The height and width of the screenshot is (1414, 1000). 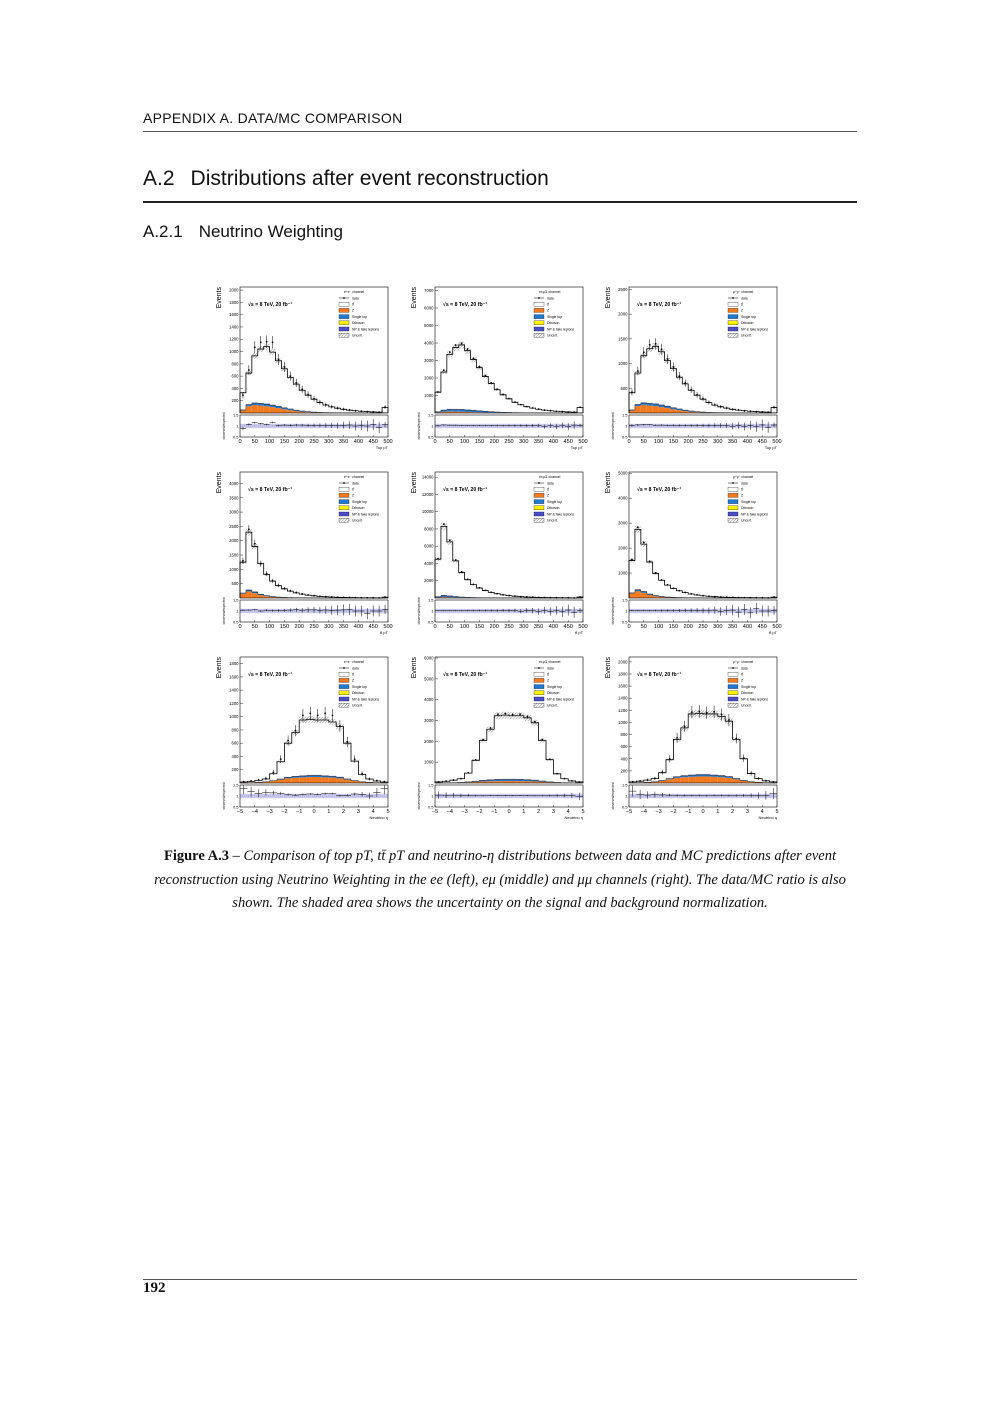 I want to click on legend-swatch-np, so click(x=733, y=329).